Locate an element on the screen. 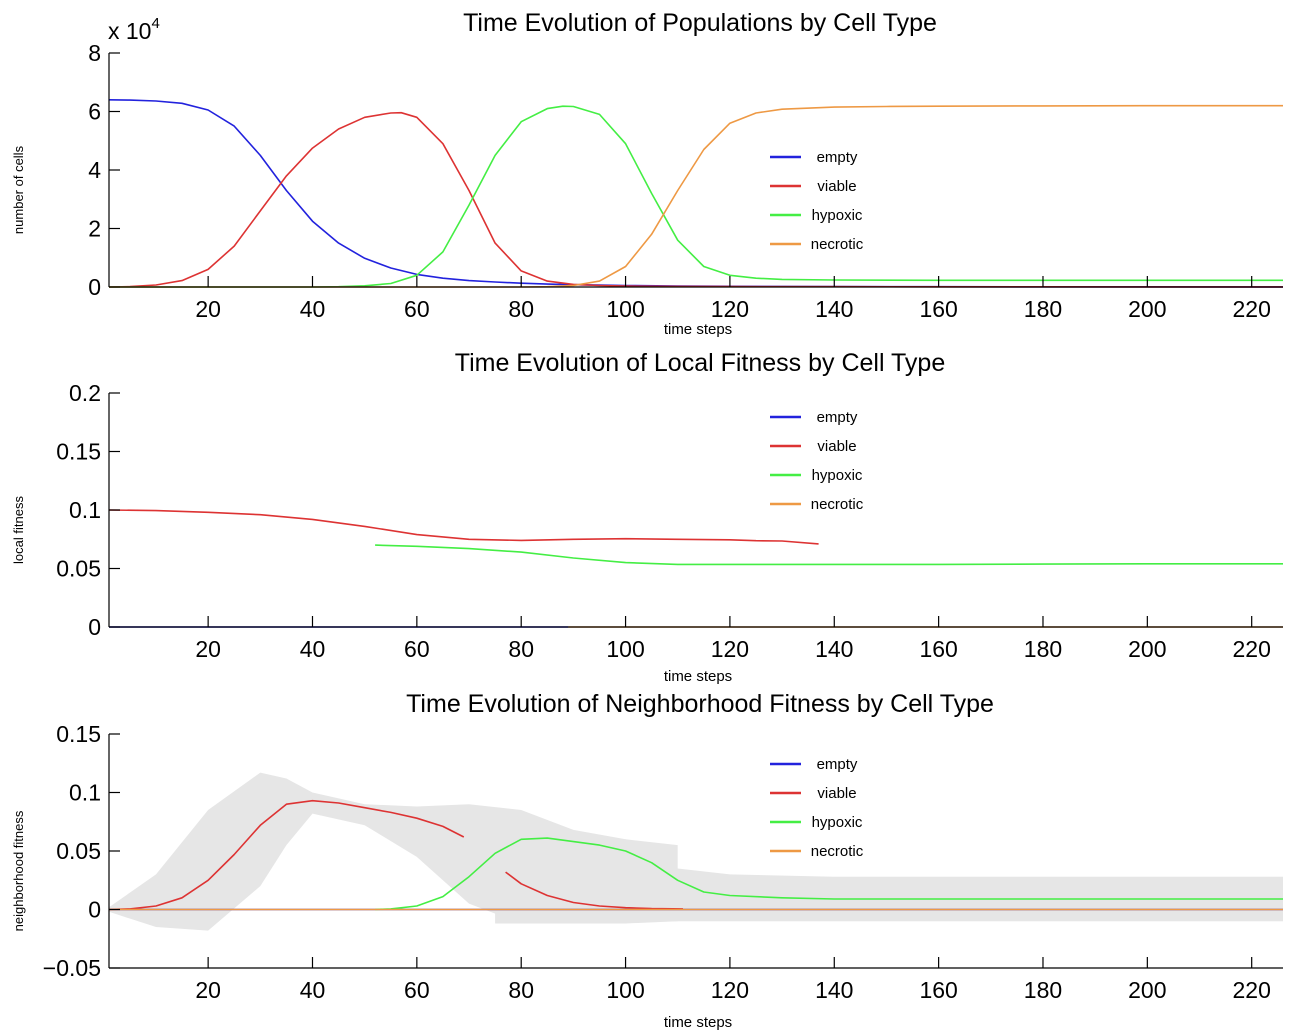  y-tick-label: 6 is located at coordinates (94, 112).